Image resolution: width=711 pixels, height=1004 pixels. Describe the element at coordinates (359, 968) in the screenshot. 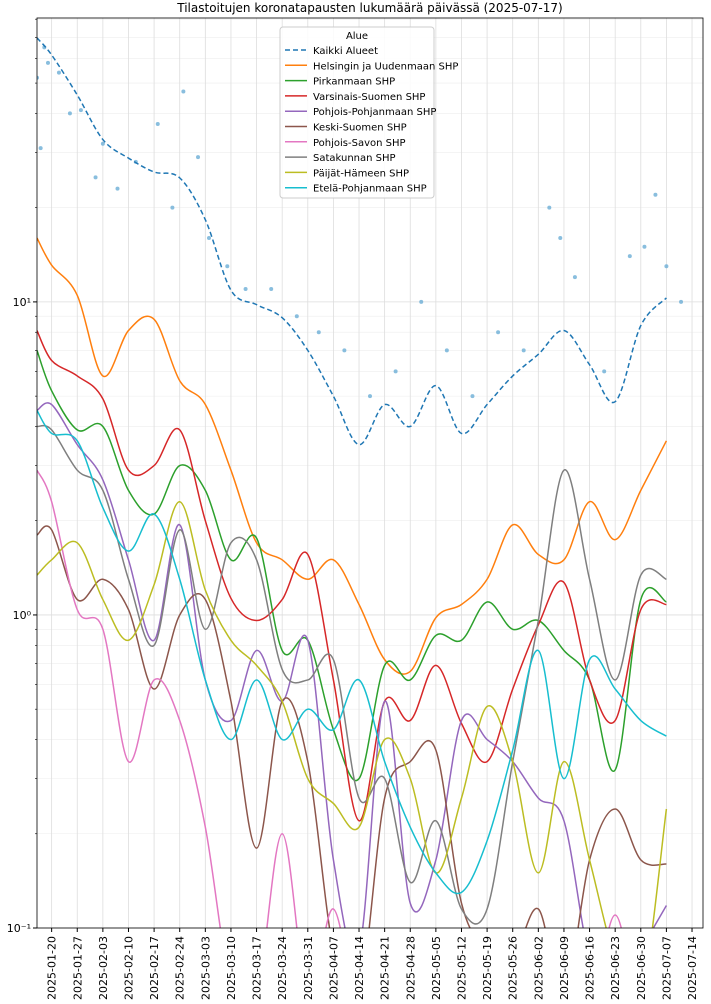

I see `x-tick-label: 2025-04-14` at that location.